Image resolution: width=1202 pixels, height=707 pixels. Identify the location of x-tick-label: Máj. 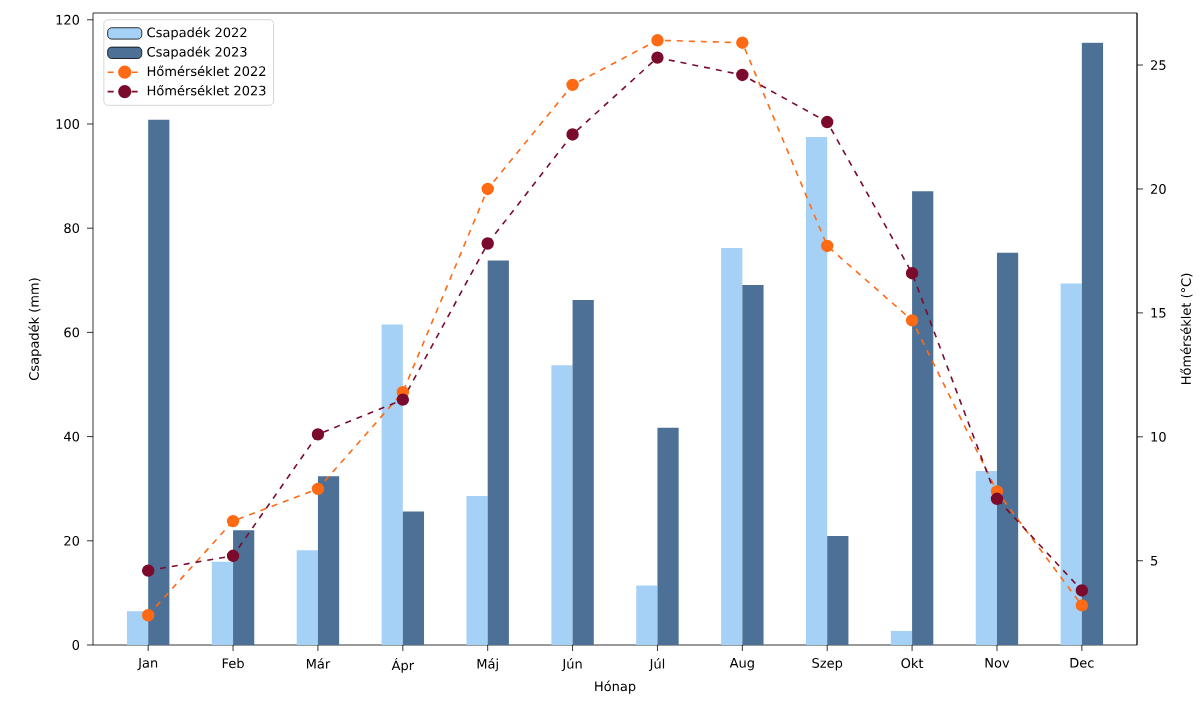
(487, 665).